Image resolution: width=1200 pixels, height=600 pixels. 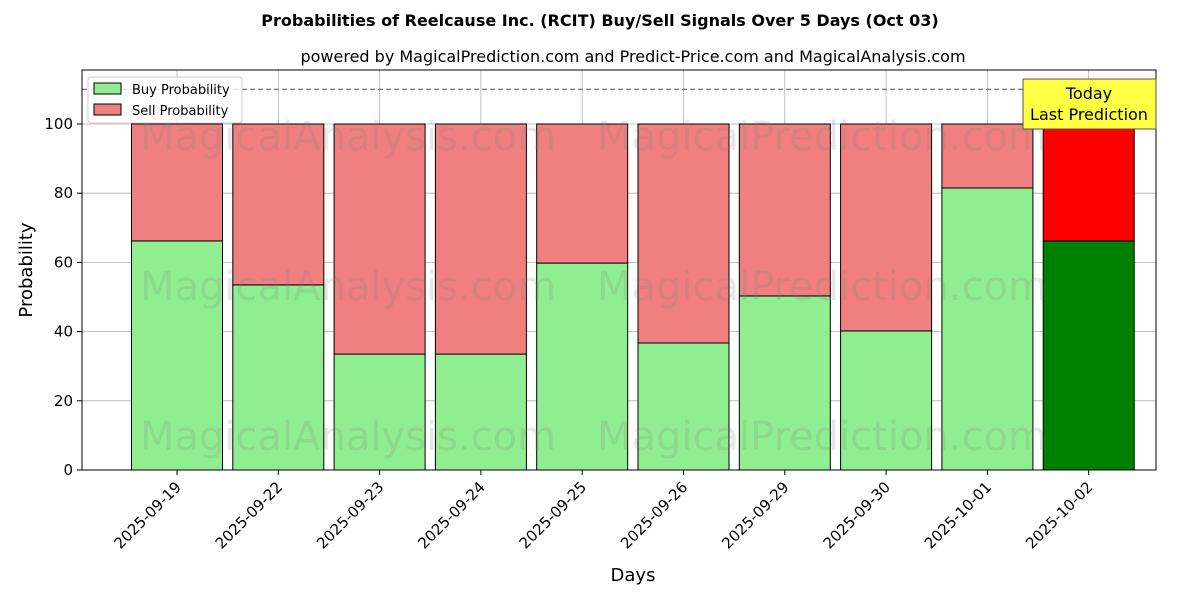 What do you see at coordinates (63, 193) in the screenshot?
I see `y-tick-label: 80` at bounding box center [63, 193].